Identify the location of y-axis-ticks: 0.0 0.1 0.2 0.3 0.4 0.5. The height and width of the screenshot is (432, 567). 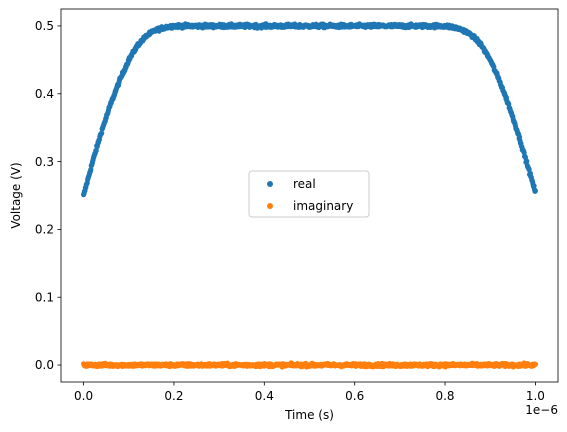
(48, 195).